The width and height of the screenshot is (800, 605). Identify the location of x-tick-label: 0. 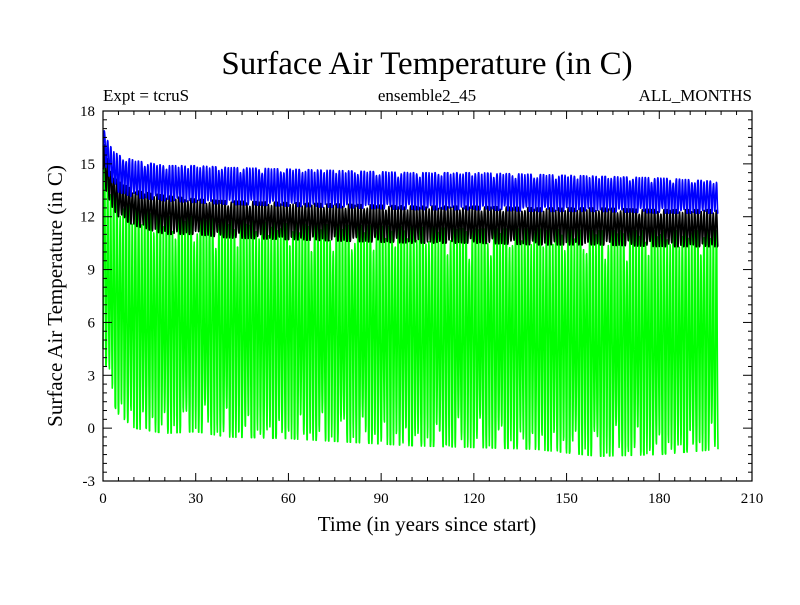
(103, 499).